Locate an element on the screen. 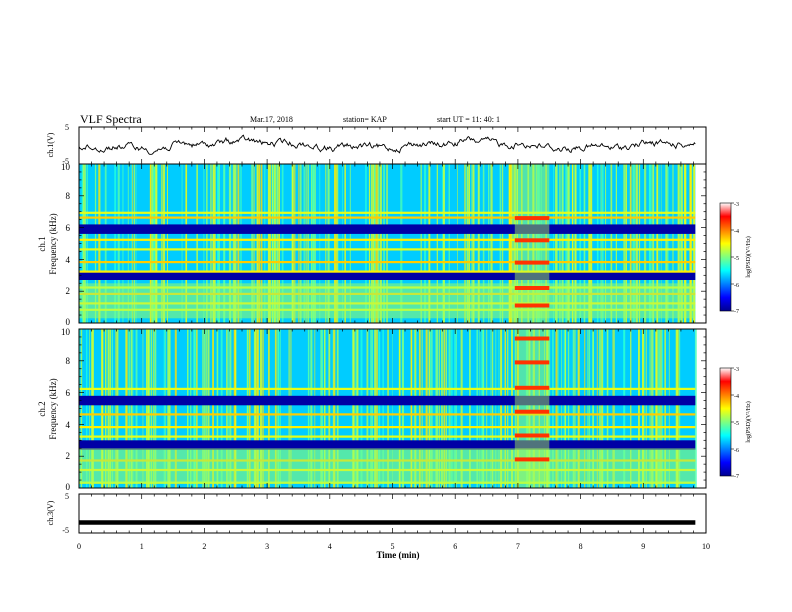 This screenshot has width=792, height=612. time-axis-tick-label: 8 is located at coordinates (581, 546).